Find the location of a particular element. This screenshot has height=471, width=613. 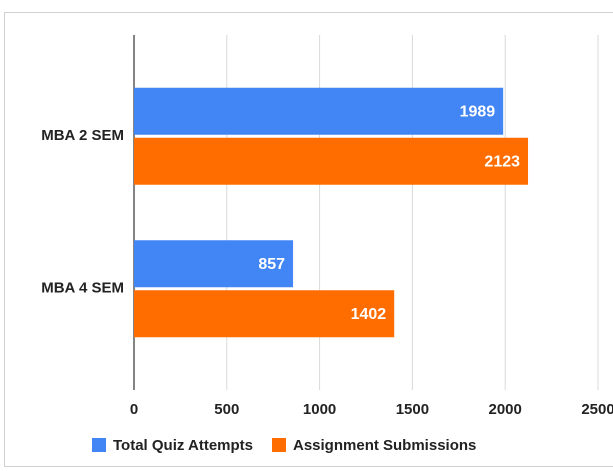

legend-label: Assignment Submissions is located at coordinates (384, 445).